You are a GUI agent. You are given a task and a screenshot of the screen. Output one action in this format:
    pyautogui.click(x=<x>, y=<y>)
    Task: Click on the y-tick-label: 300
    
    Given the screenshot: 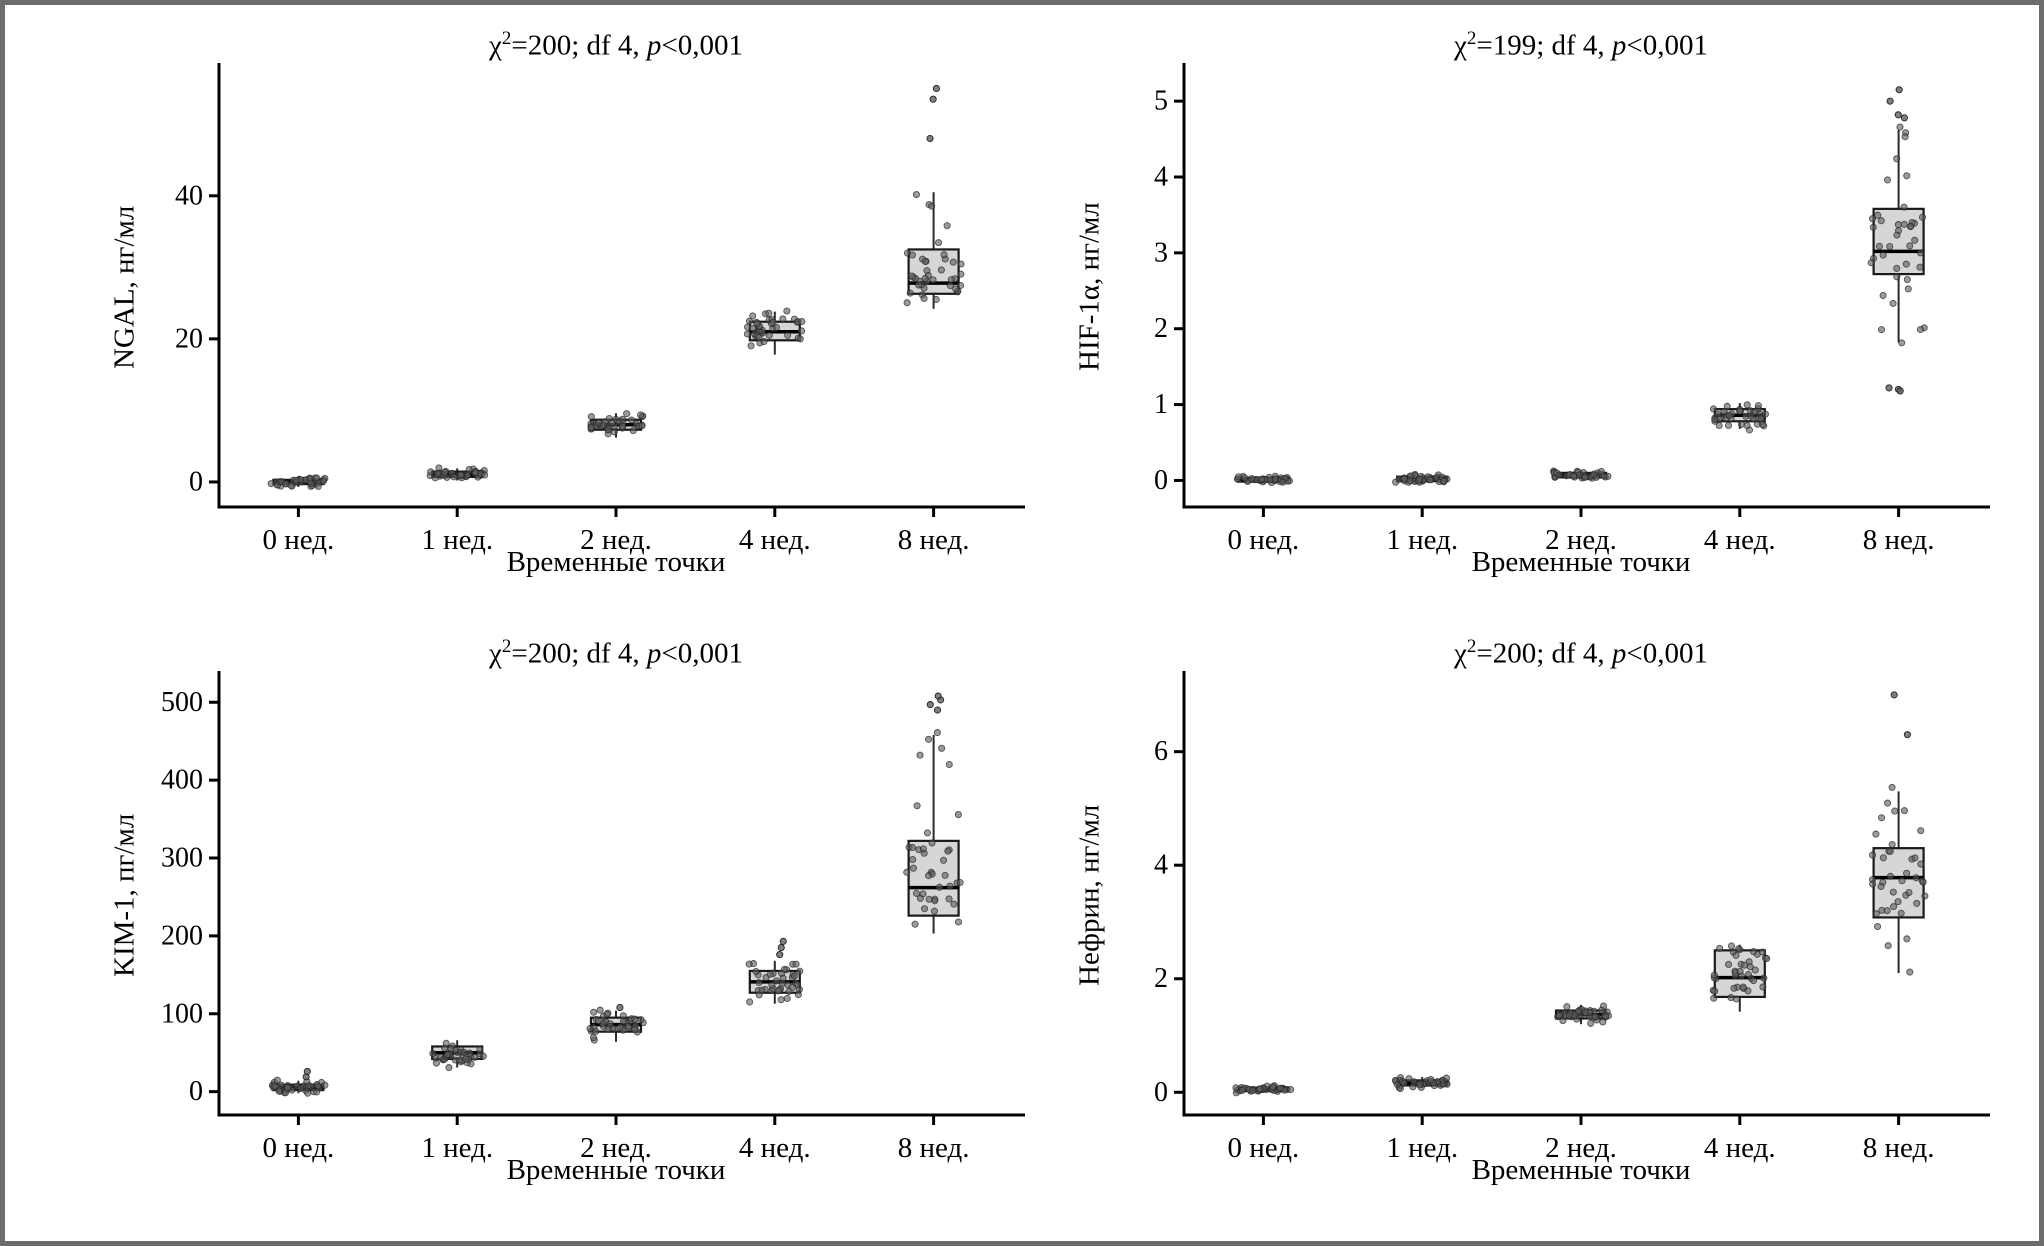 What is the action you would take?
    pyautogui.click(x=182, y=858)
    